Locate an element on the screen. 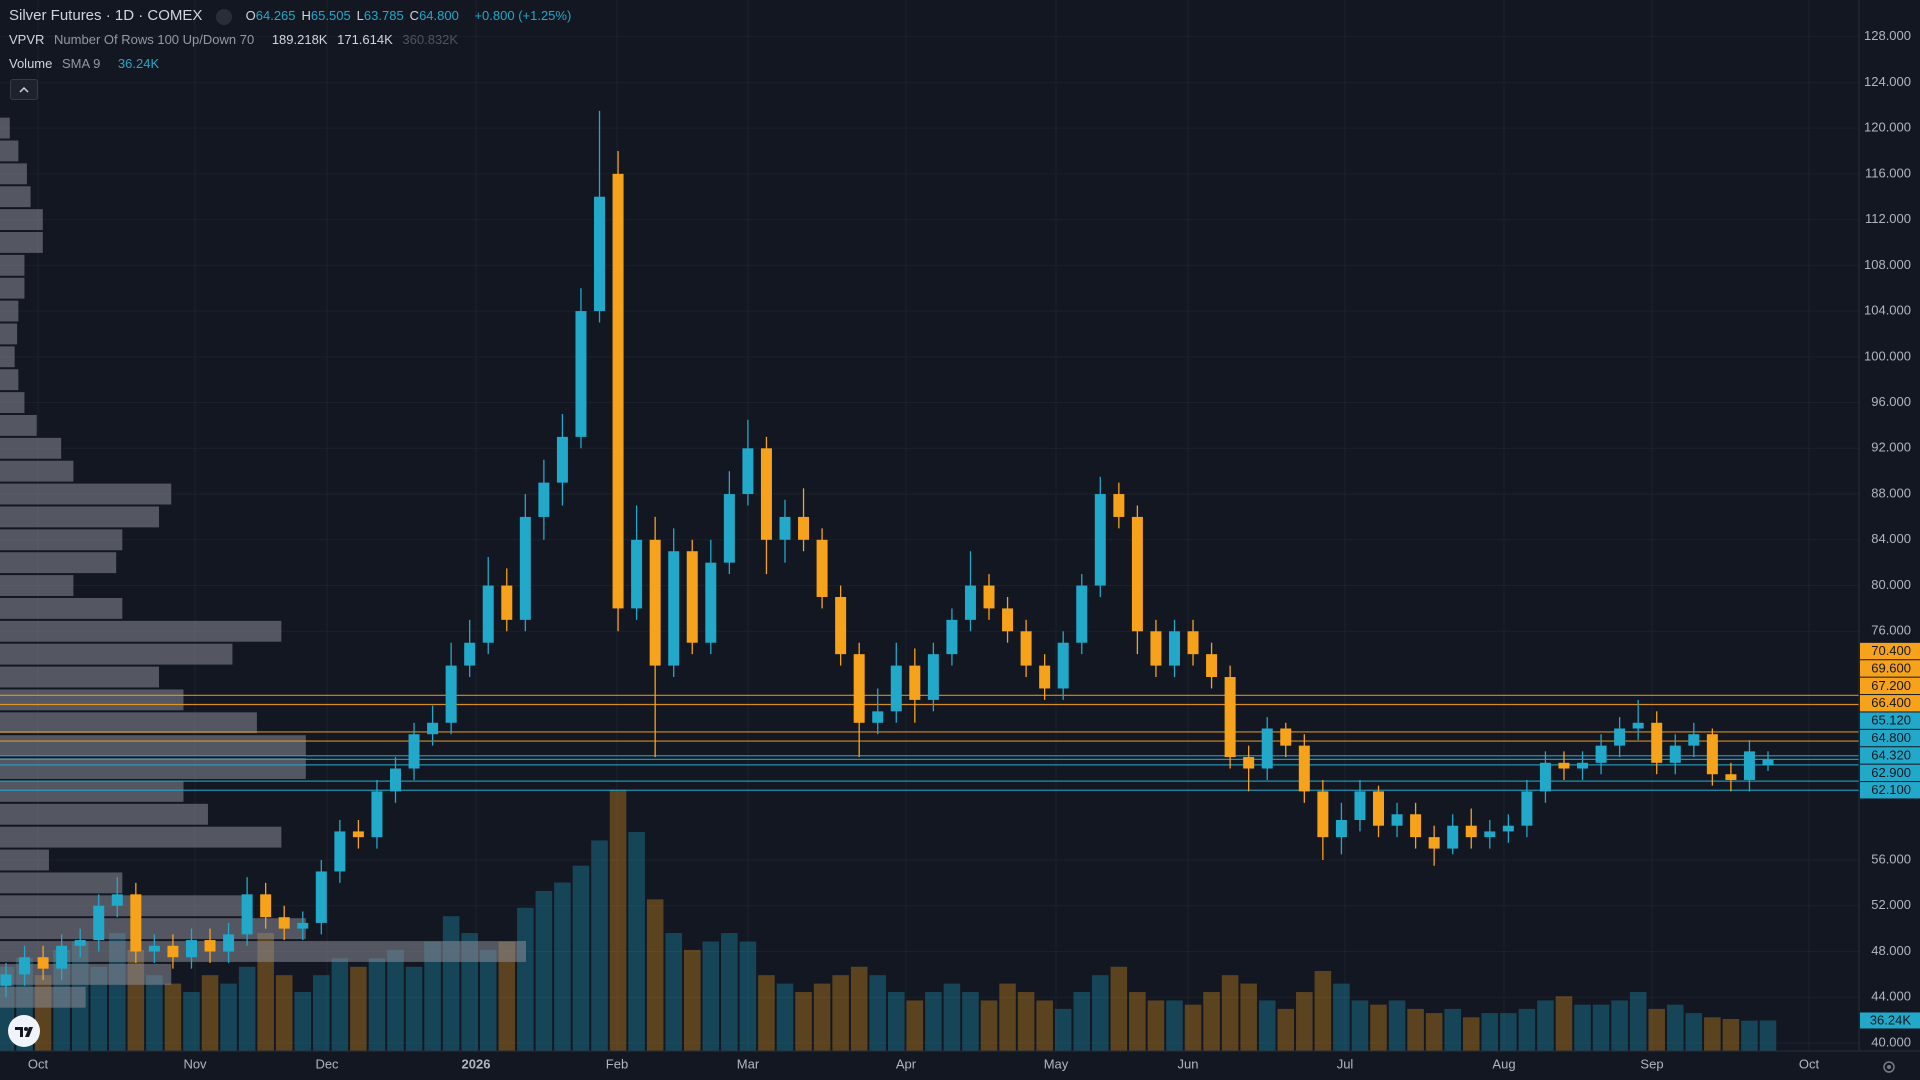  x-tick-label: 2026 is located at coordinates (476, 1063).